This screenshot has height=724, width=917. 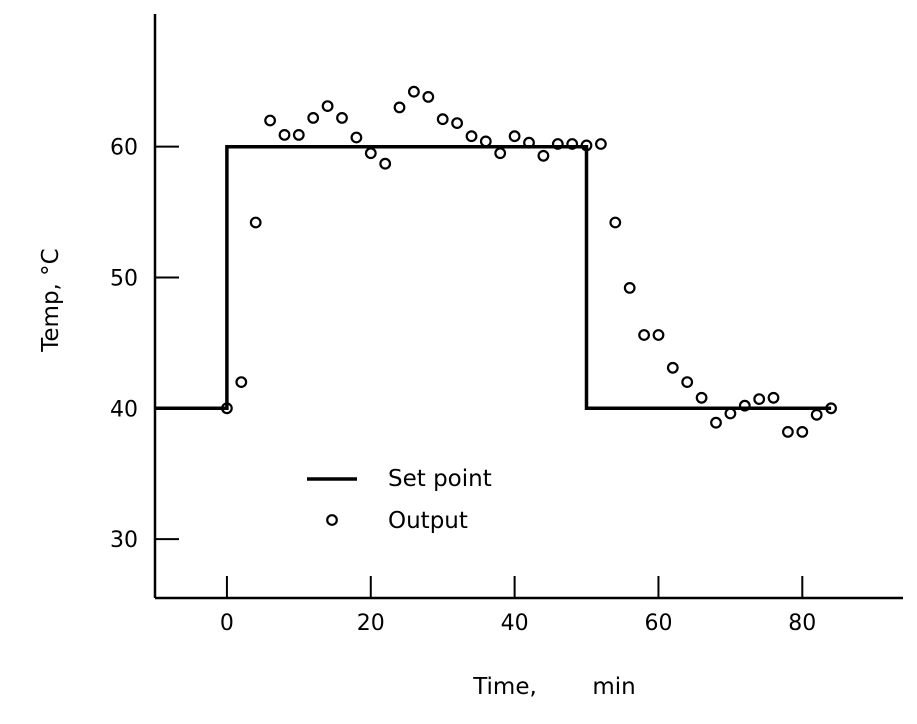 What do you see at coordinates (124, 148) in the screenshot?
I see `y-tick-label: 60` at bounding box center [124, 148].